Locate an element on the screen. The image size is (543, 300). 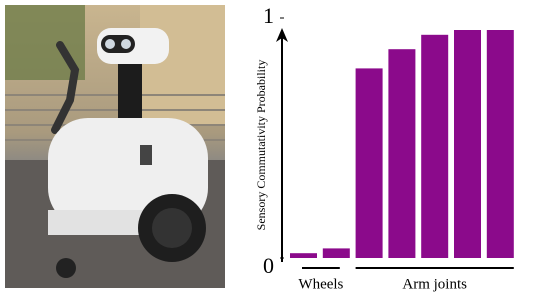
y-tick-label: 0 is located at coordinates (268, 265).